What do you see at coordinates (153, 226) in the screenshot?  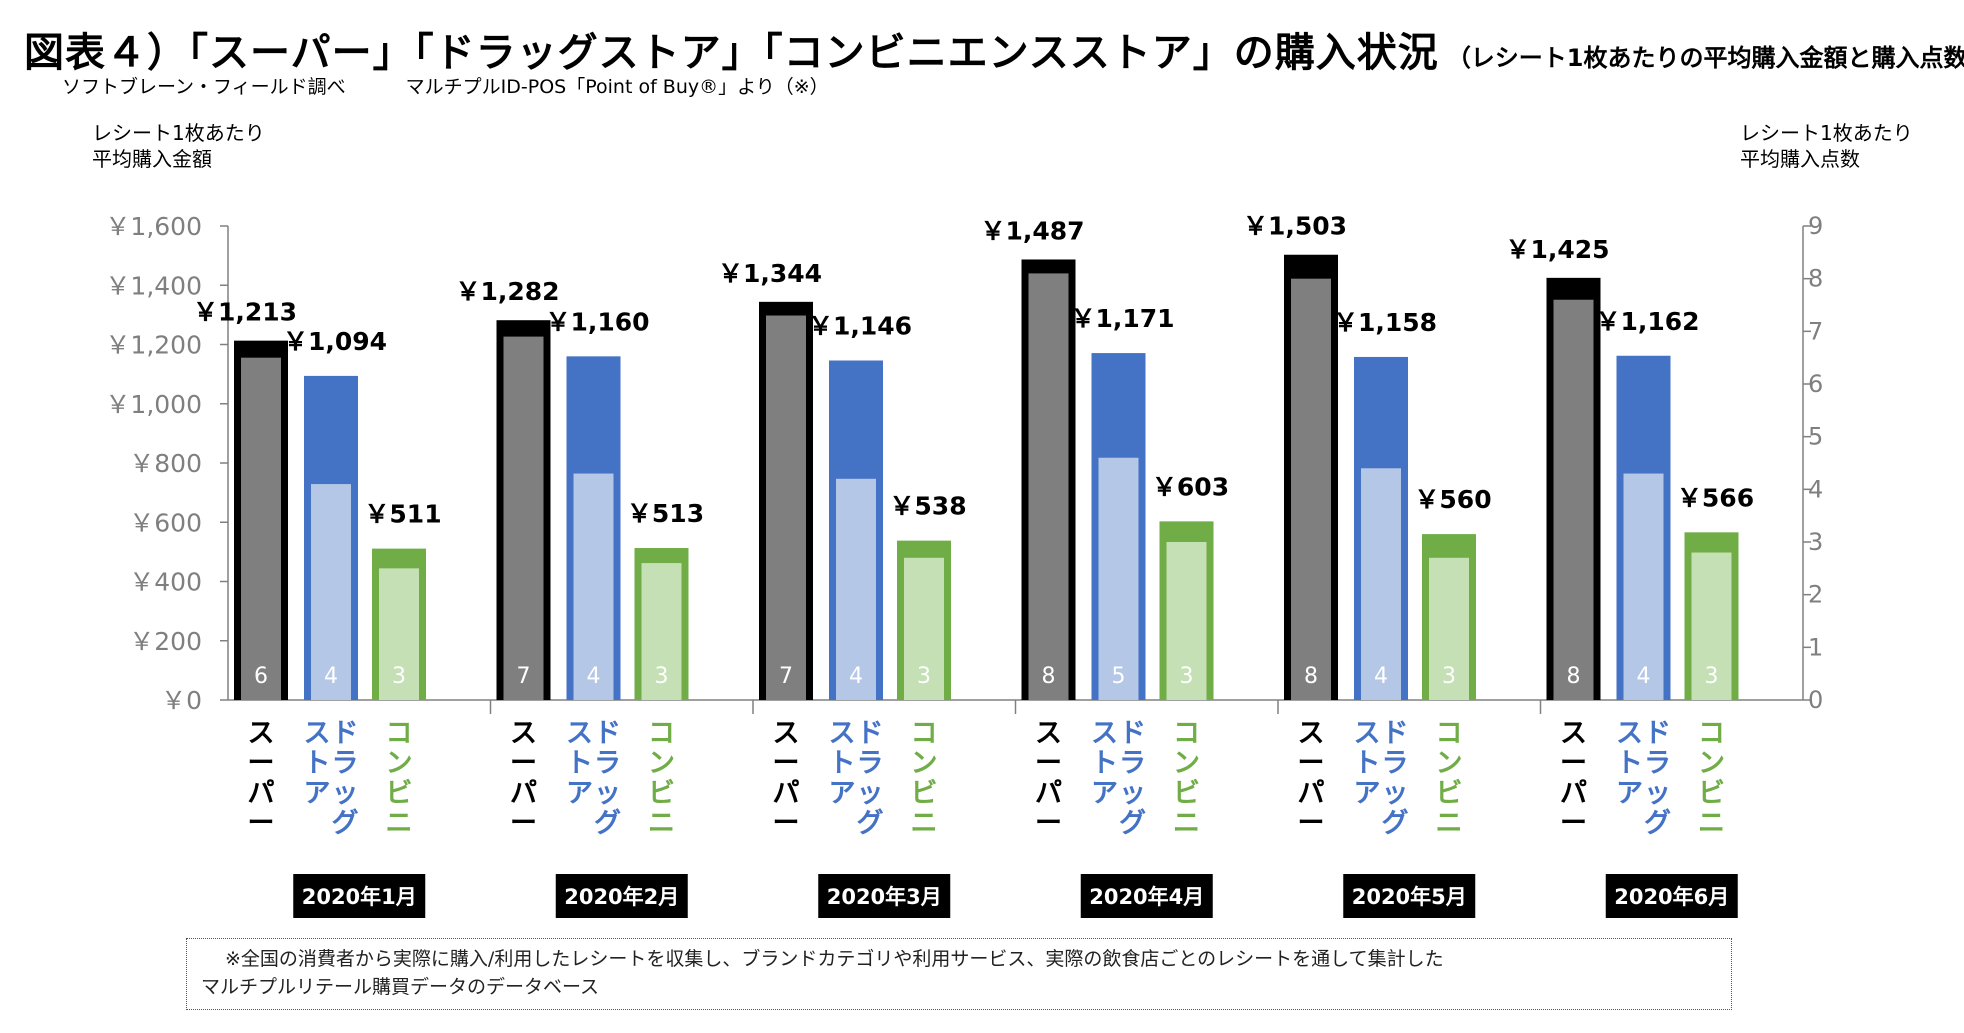 I see `left-tick-label: ￥1,600` at bounding box center [153, 226].